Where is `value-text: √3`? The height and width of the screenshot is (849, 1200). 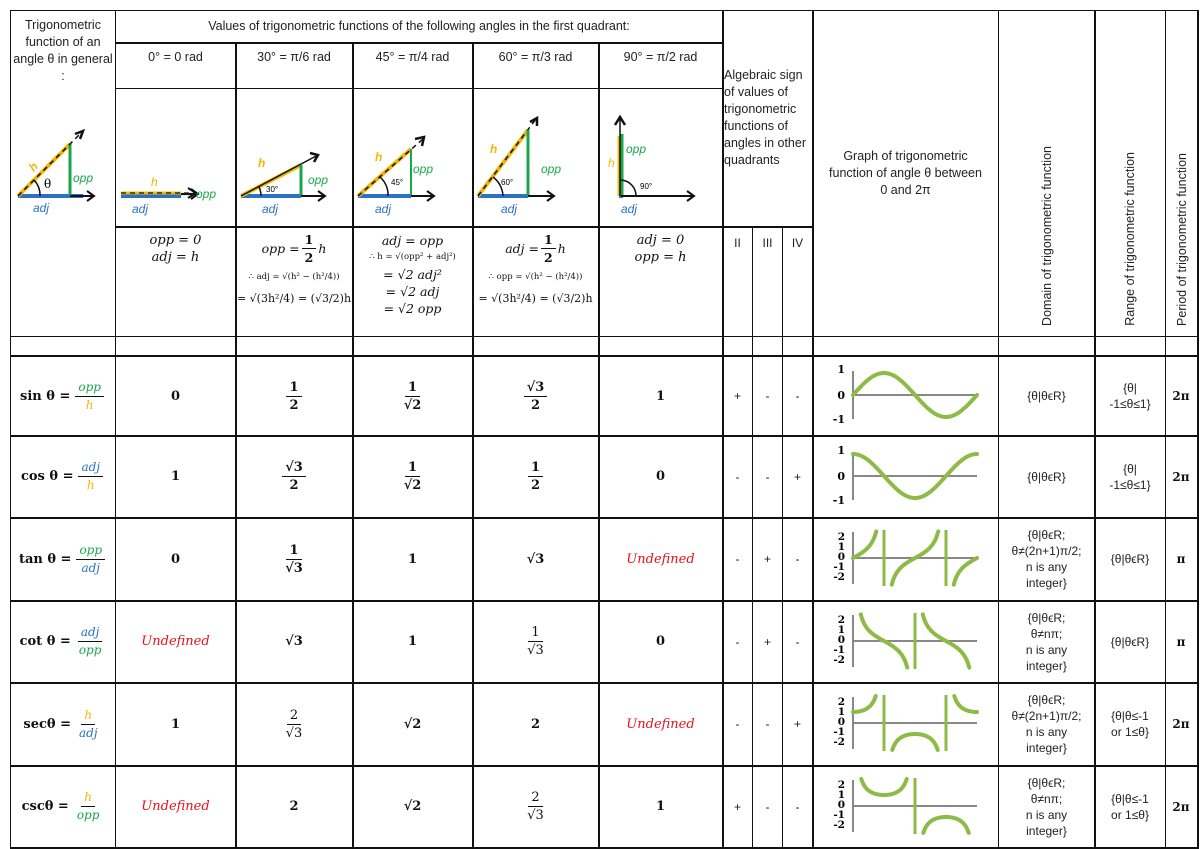 value-text: √3 is located at coordinates (294, 641).